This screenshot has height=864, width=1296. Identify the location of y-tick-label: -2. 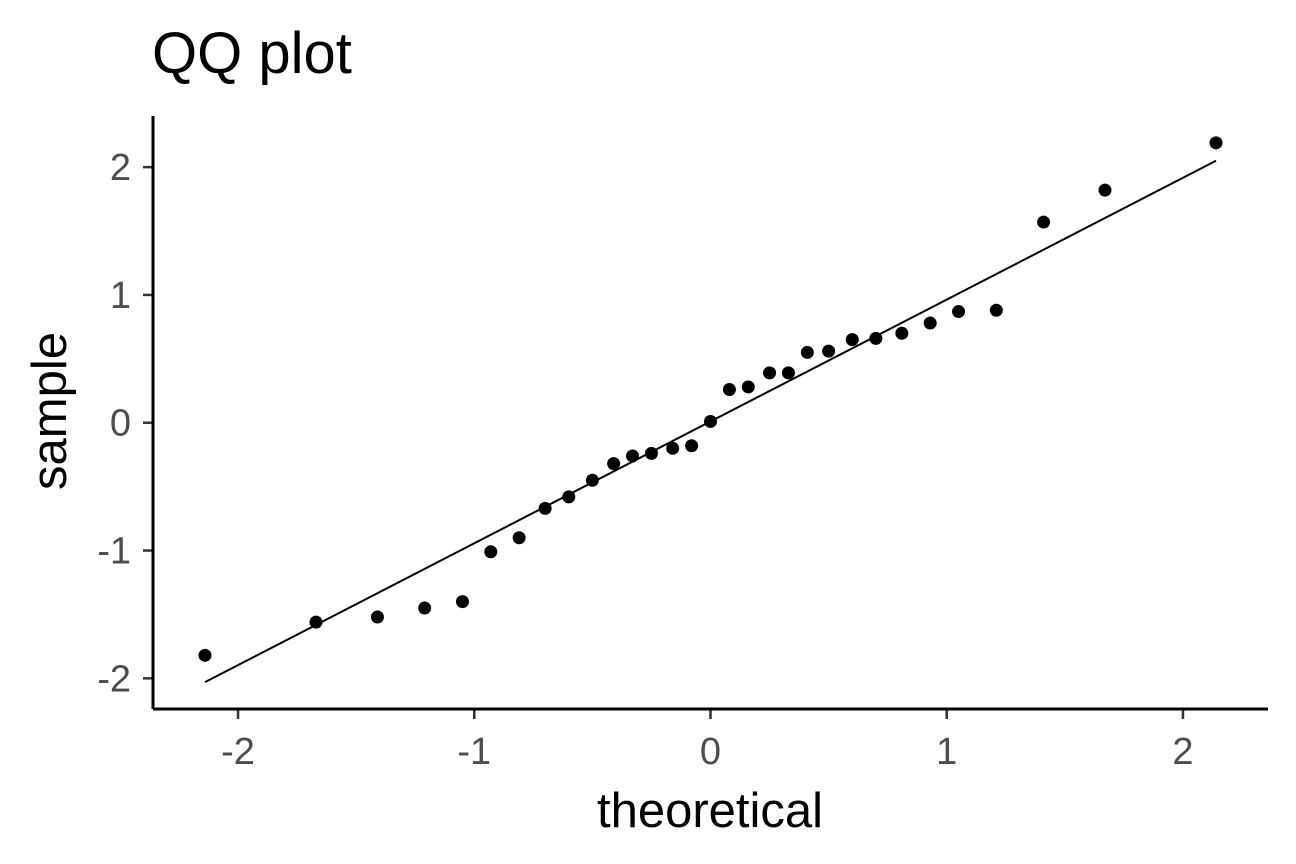
(114, 679).